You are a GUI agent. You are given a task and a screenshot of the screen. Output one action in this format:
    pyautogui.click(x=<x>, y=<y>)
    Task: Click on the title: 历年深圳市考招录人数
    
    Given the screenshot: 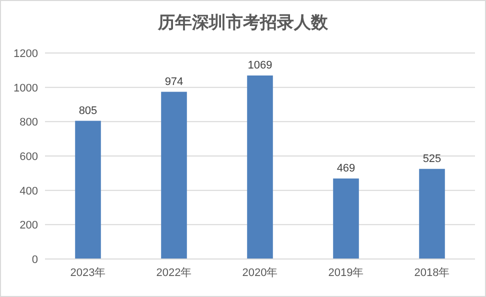 What is the action you would take?
    pyautogui.click(x=243, y=22)
    